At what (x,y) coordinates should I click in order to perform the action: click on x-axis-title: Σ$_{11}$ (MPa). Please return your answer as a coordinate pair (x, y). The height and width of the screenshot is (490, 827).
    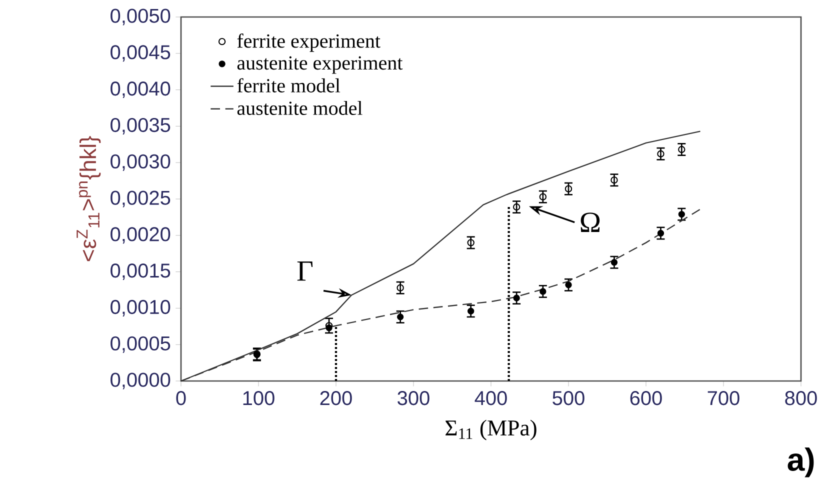
    Looking at the image, I should click on (491, 430).